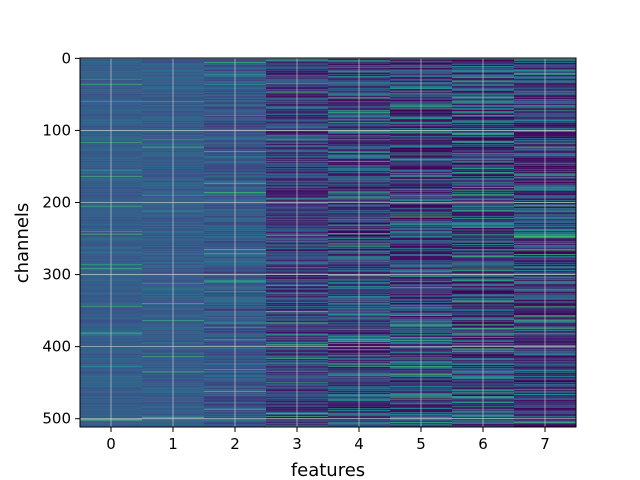  Describe the element at coordinates (483, 444) in the screenshot. I see `x-tick-label: 6` at that location.